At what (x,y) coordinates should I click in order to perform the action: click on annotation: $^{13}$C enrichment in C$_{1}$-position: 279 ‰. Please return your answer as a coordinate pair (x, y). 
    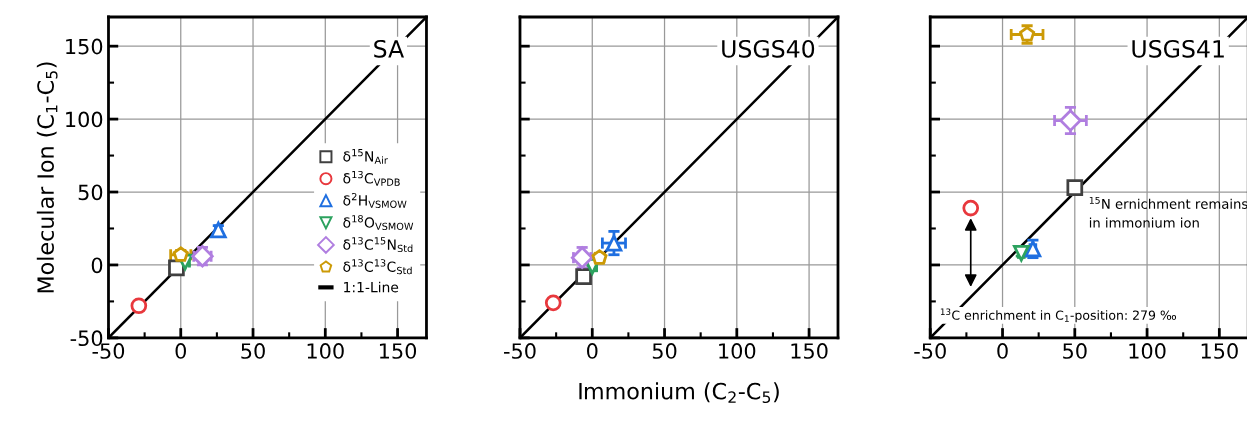
    Looking at the image, I should click on (1058, 315).